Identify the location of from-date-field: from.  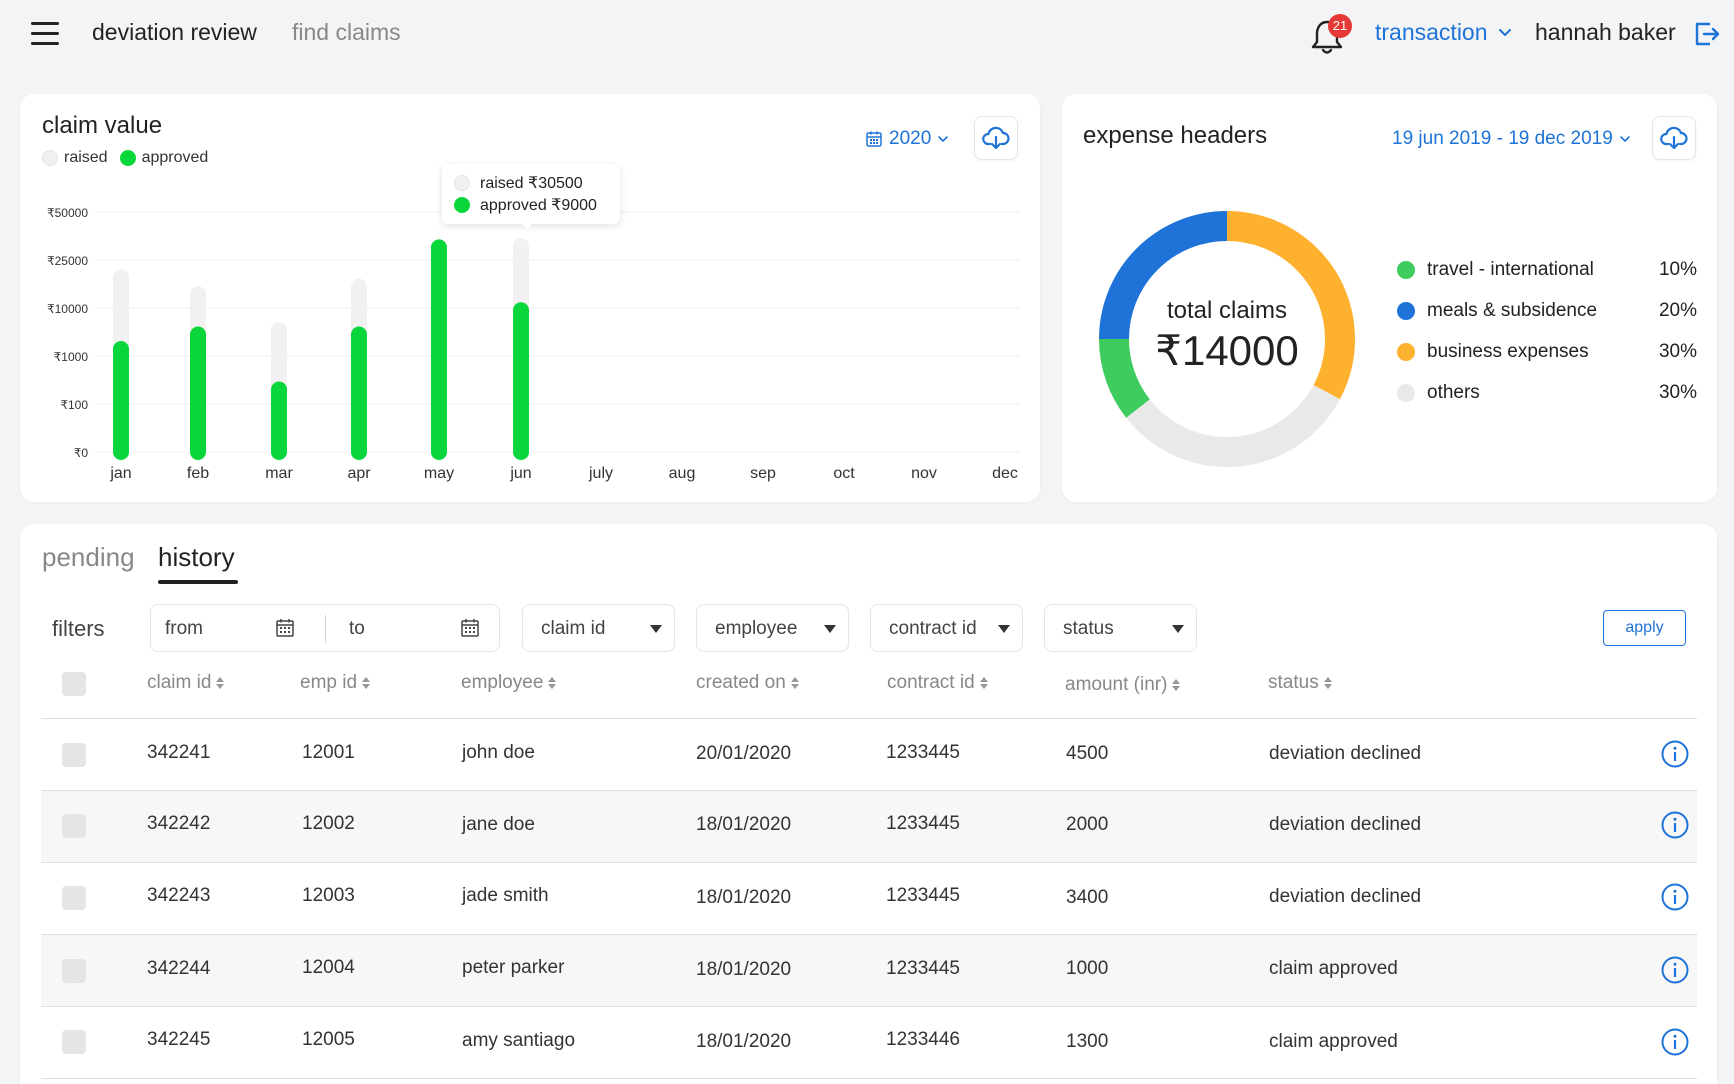
(184, 628).